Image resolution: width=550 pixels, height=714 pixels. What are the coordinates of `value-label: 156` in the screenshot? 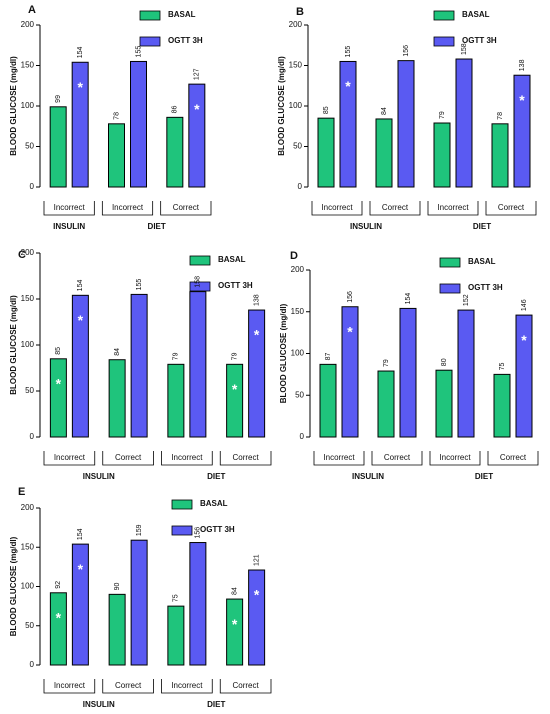 It's located at (350, 297).